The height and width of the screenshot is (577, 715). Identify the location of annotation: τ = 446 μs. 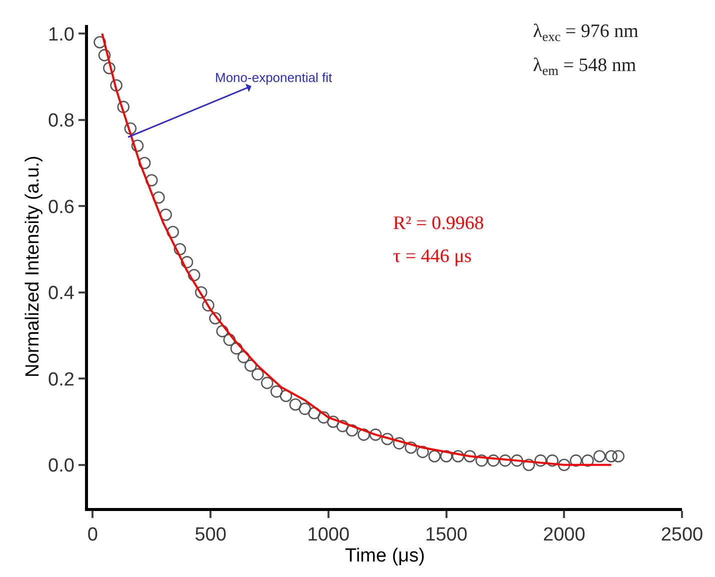
(432, 256).